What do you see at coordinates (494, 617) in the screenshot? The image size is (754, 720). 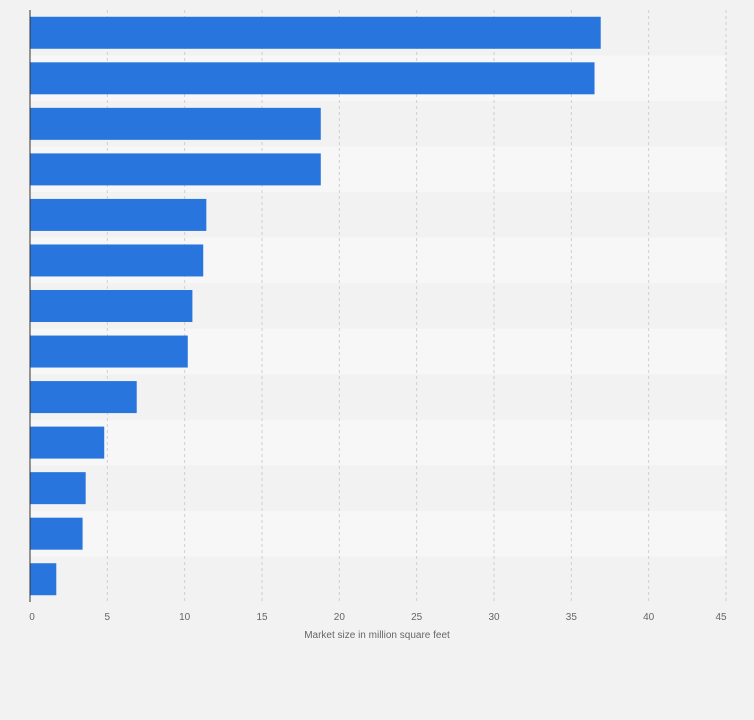 I see `x-tick-label: 30` at bounding box center [494, 617].